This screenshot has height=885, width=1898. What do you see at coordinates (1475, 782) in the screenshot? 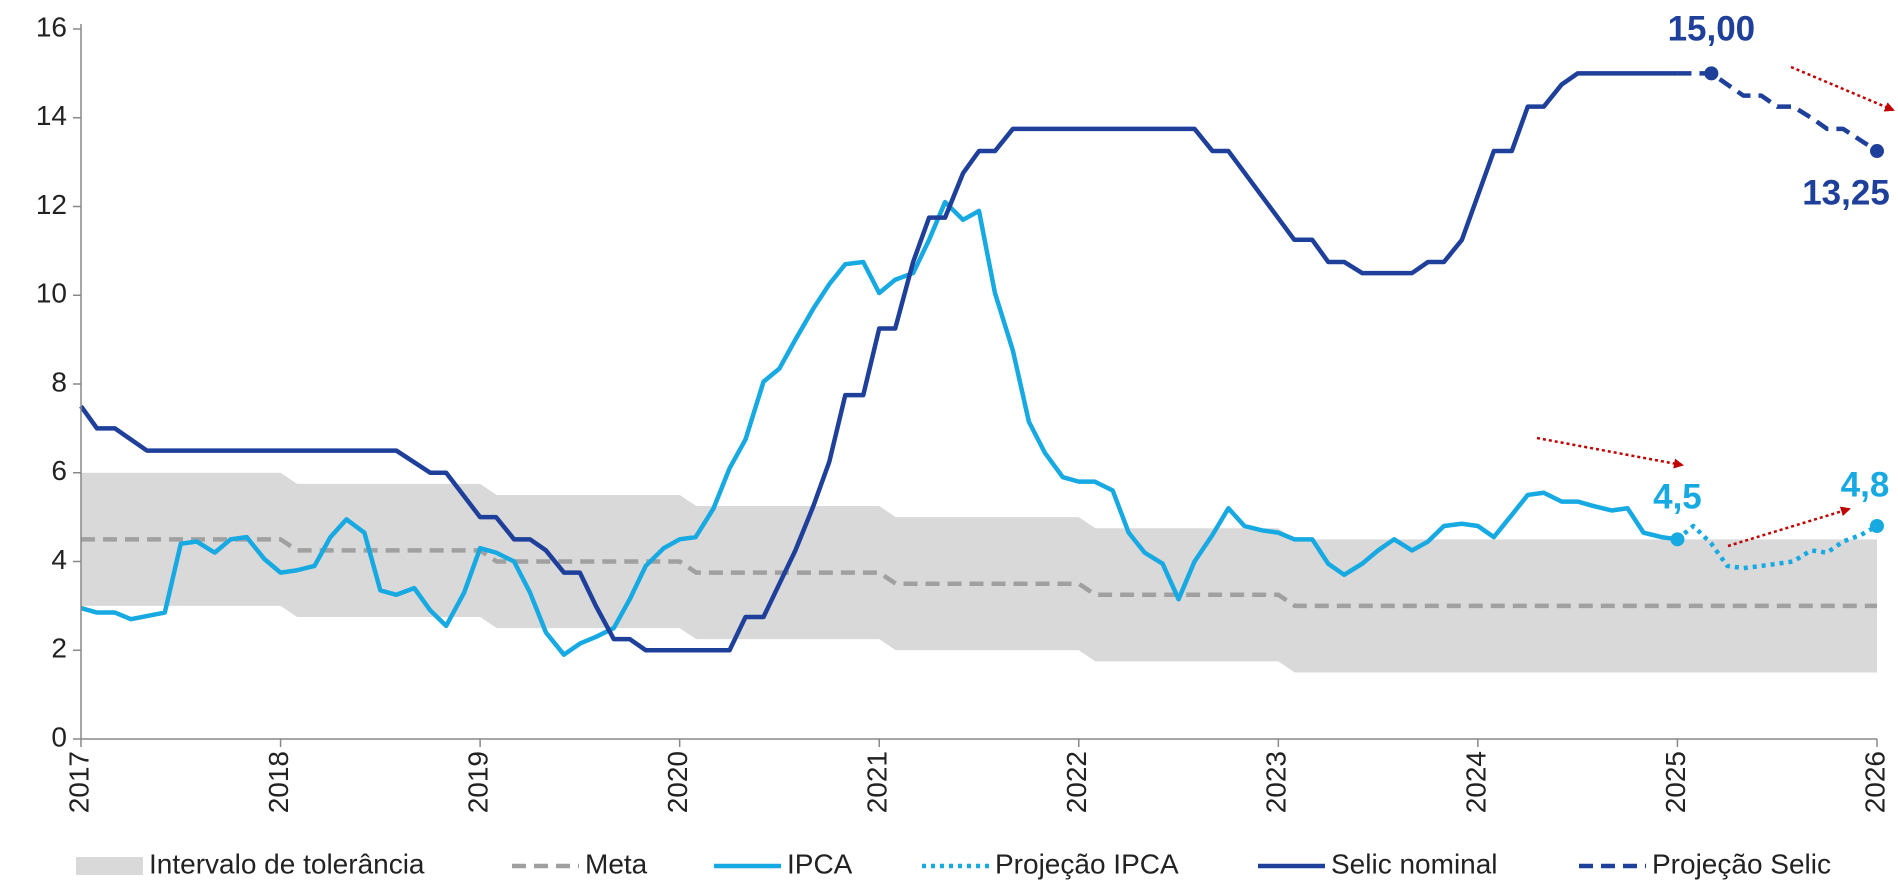
I see `x-tick-label: 2024` at bounding box center [1475, 782].